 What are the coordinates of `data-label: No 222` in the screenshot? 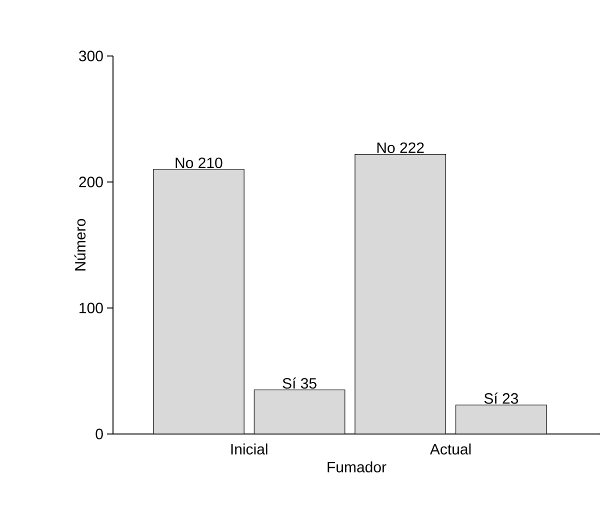 It's located at (400, 148).